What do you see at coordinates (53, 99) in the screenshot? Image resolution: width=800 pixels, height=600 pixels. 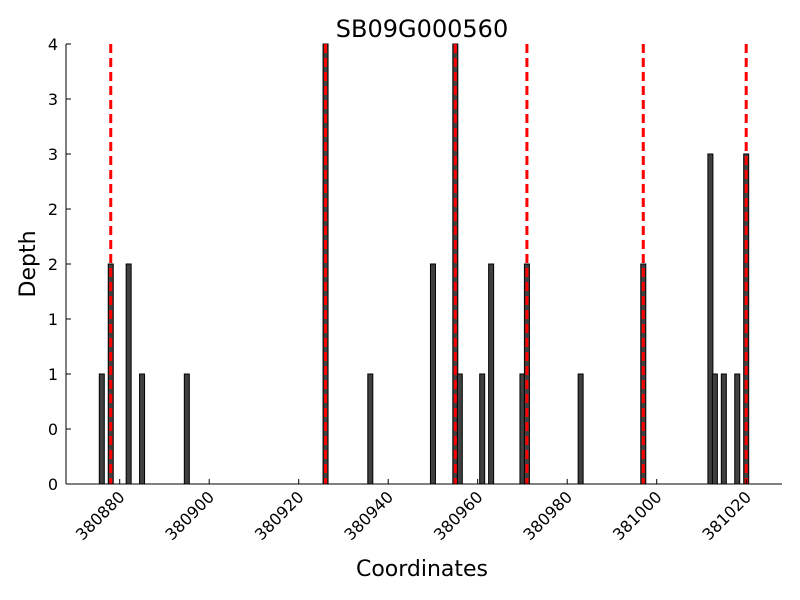 I see `y-tick-label-7: 3` at bounding box center [53, 99].